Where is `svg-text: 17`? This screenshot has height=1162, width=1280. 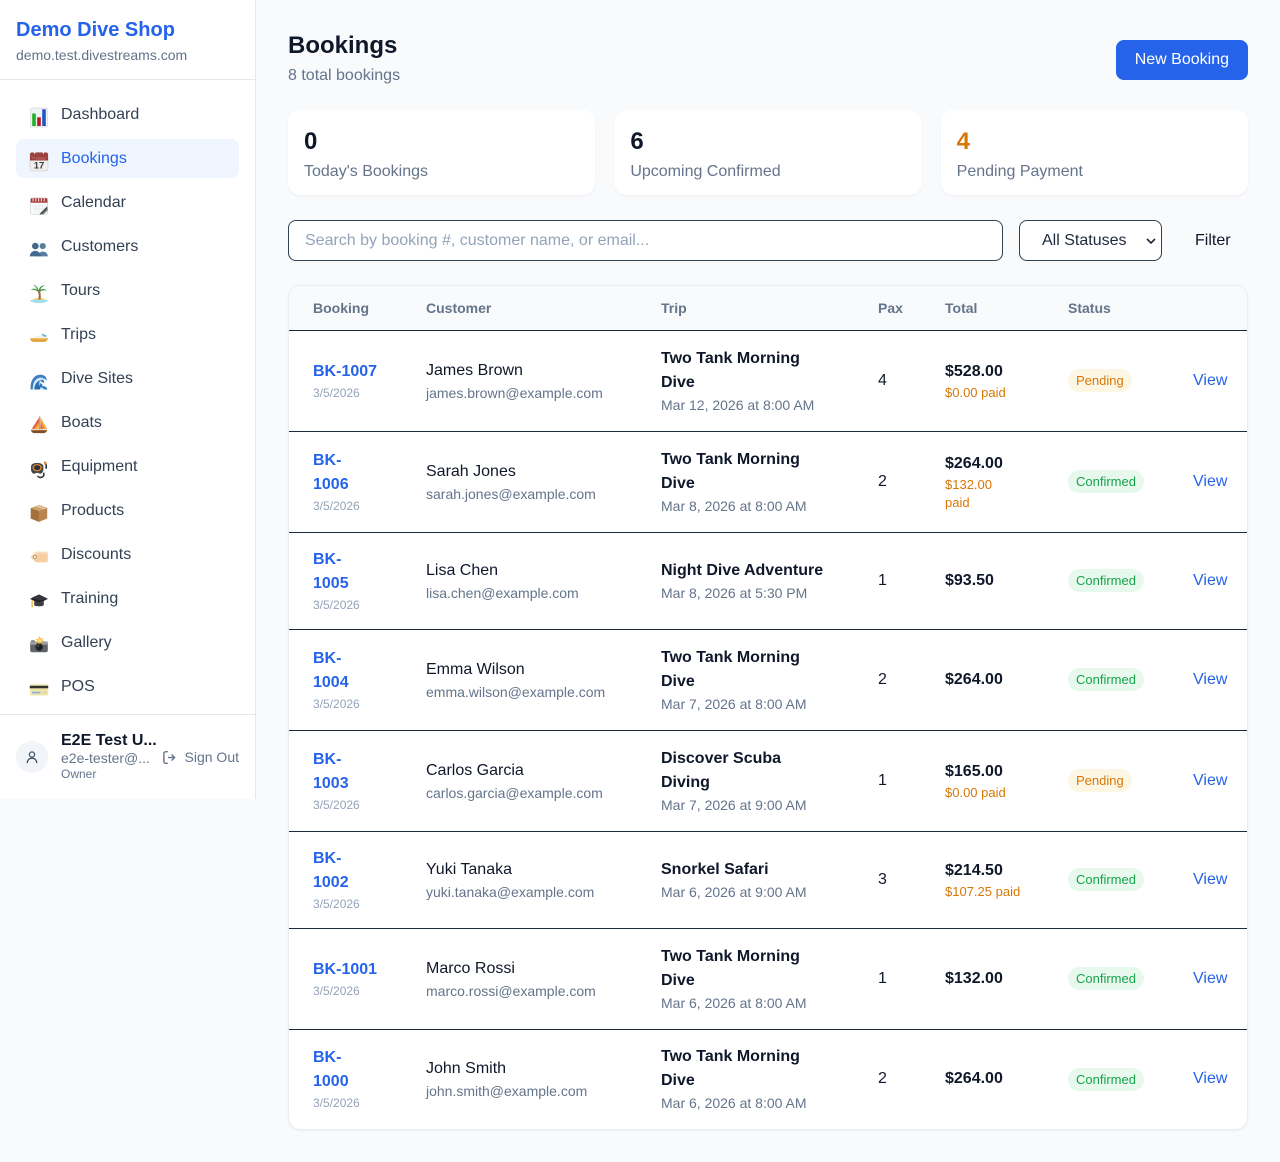 svg-text: 17 is located at coordinates (39, 165).